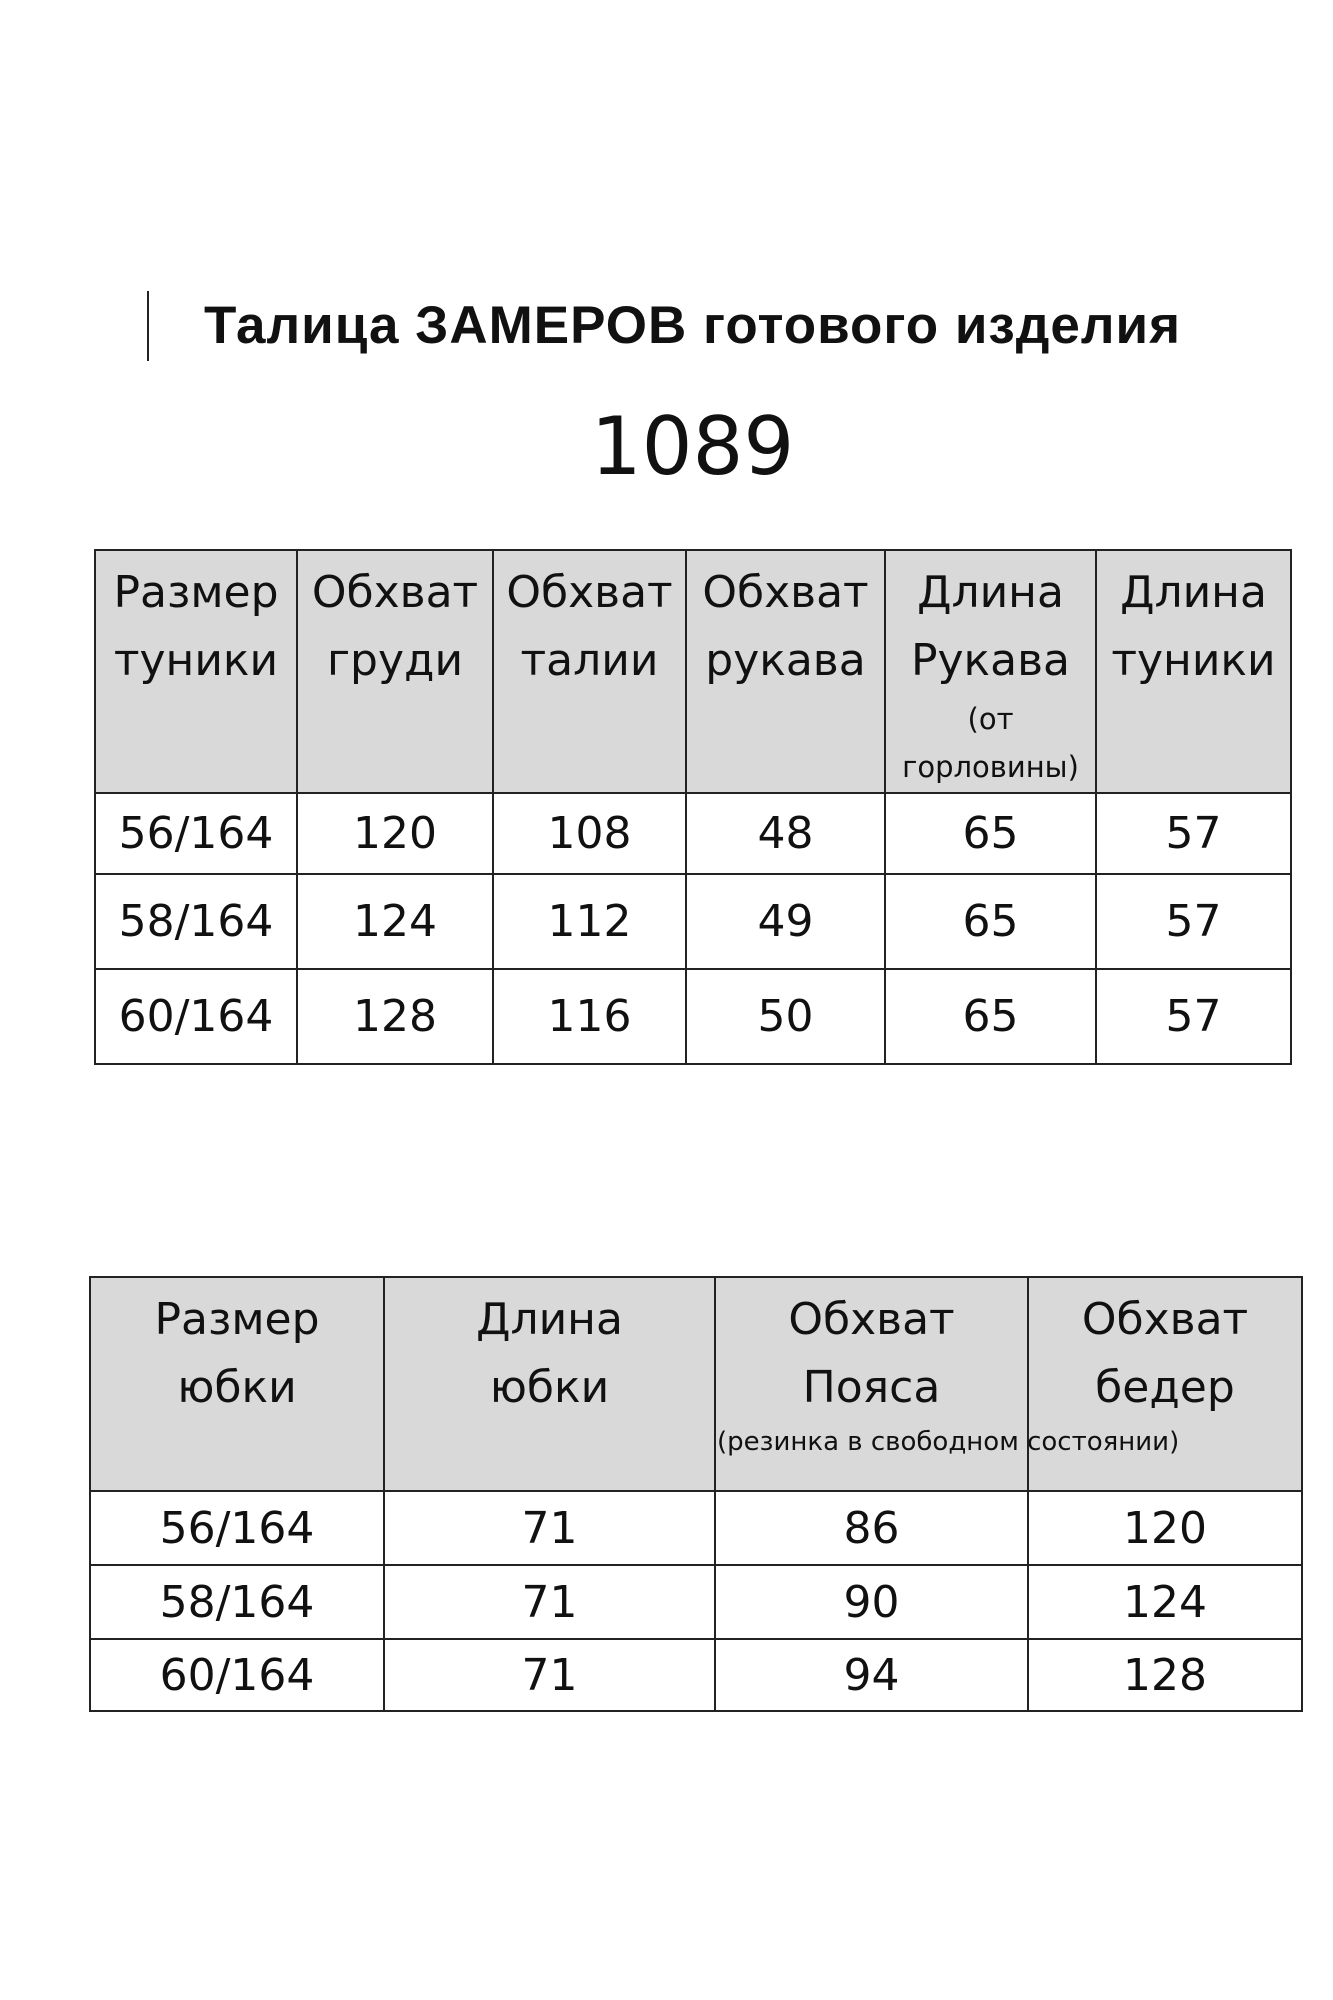 The width and height of the screenshot is (1333, 2000). What do you see at coordinates (871, 1528) in the screenshot?
I see `measurement-cell: 86` at bounding box center [871, 1528].